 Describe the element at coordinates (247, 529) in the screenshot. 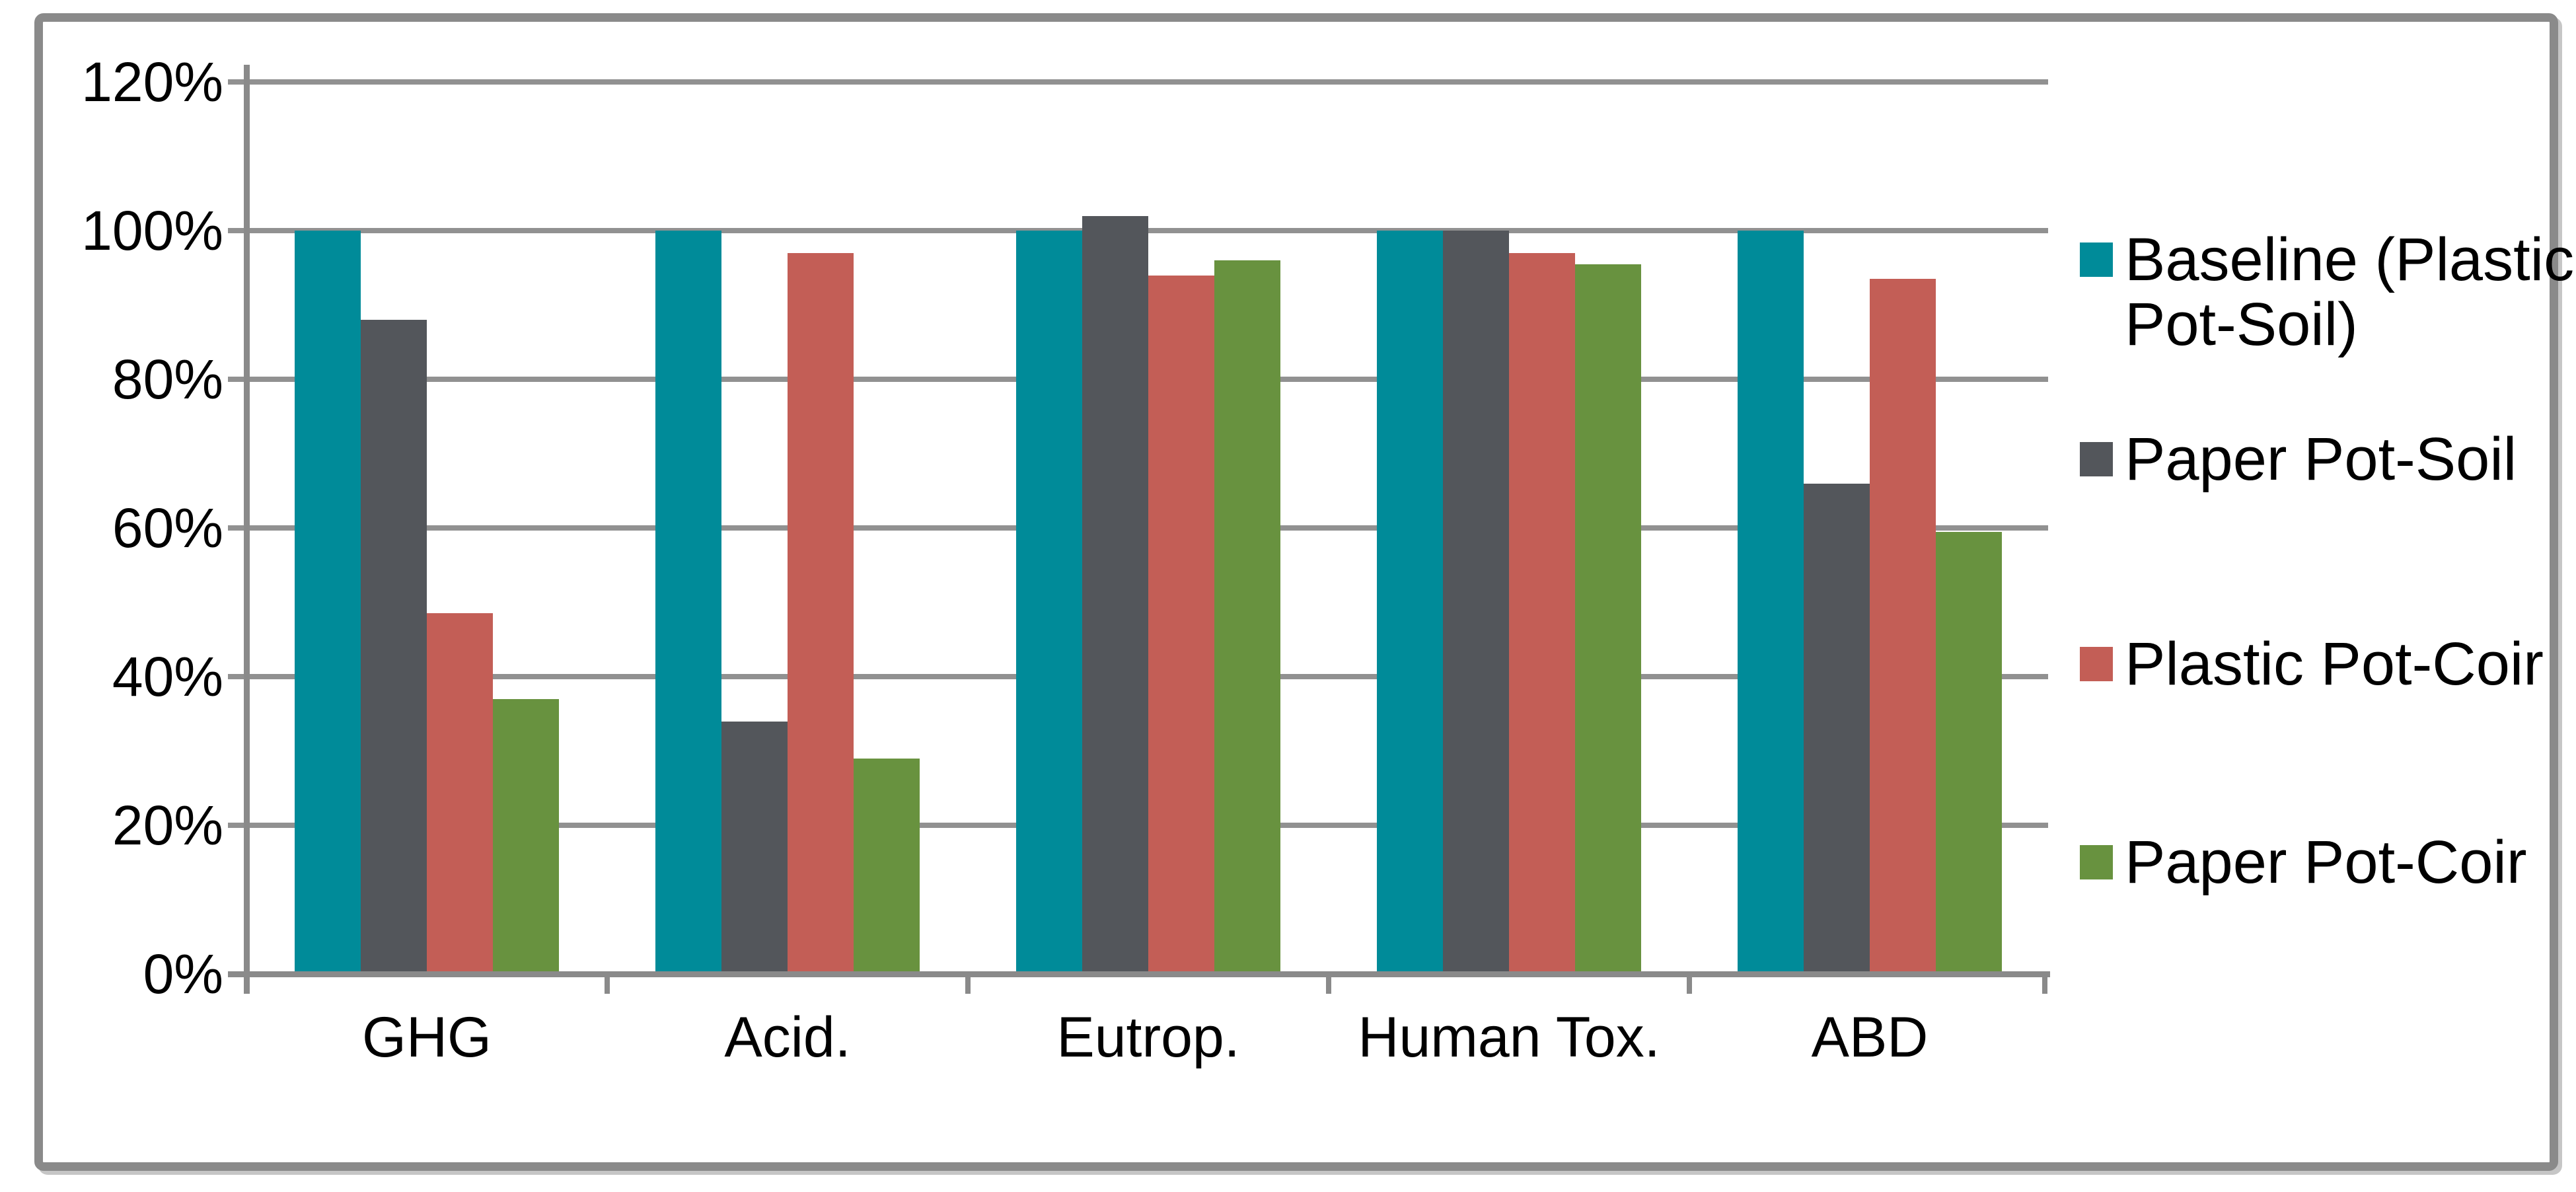

I see `y-axis-line` at that location.